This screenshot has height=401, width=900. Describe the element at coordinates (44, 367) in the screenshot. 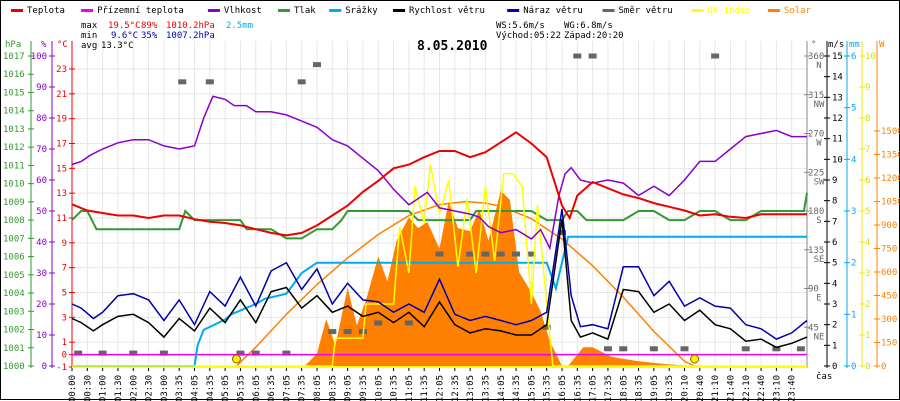

I see `pct-tick-label: 0` at that location.